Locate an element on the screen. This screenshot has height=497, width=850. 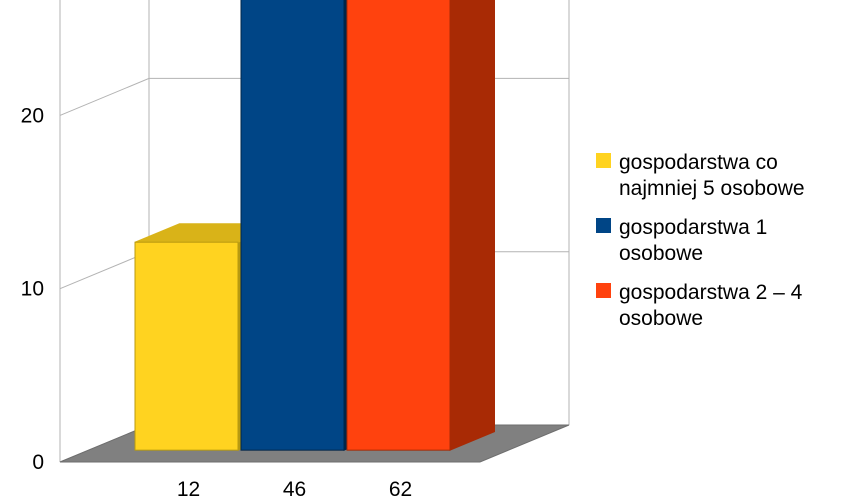
legend-label-line: gospodarstwa 2 – 4 is located at coordinates (711, 292).